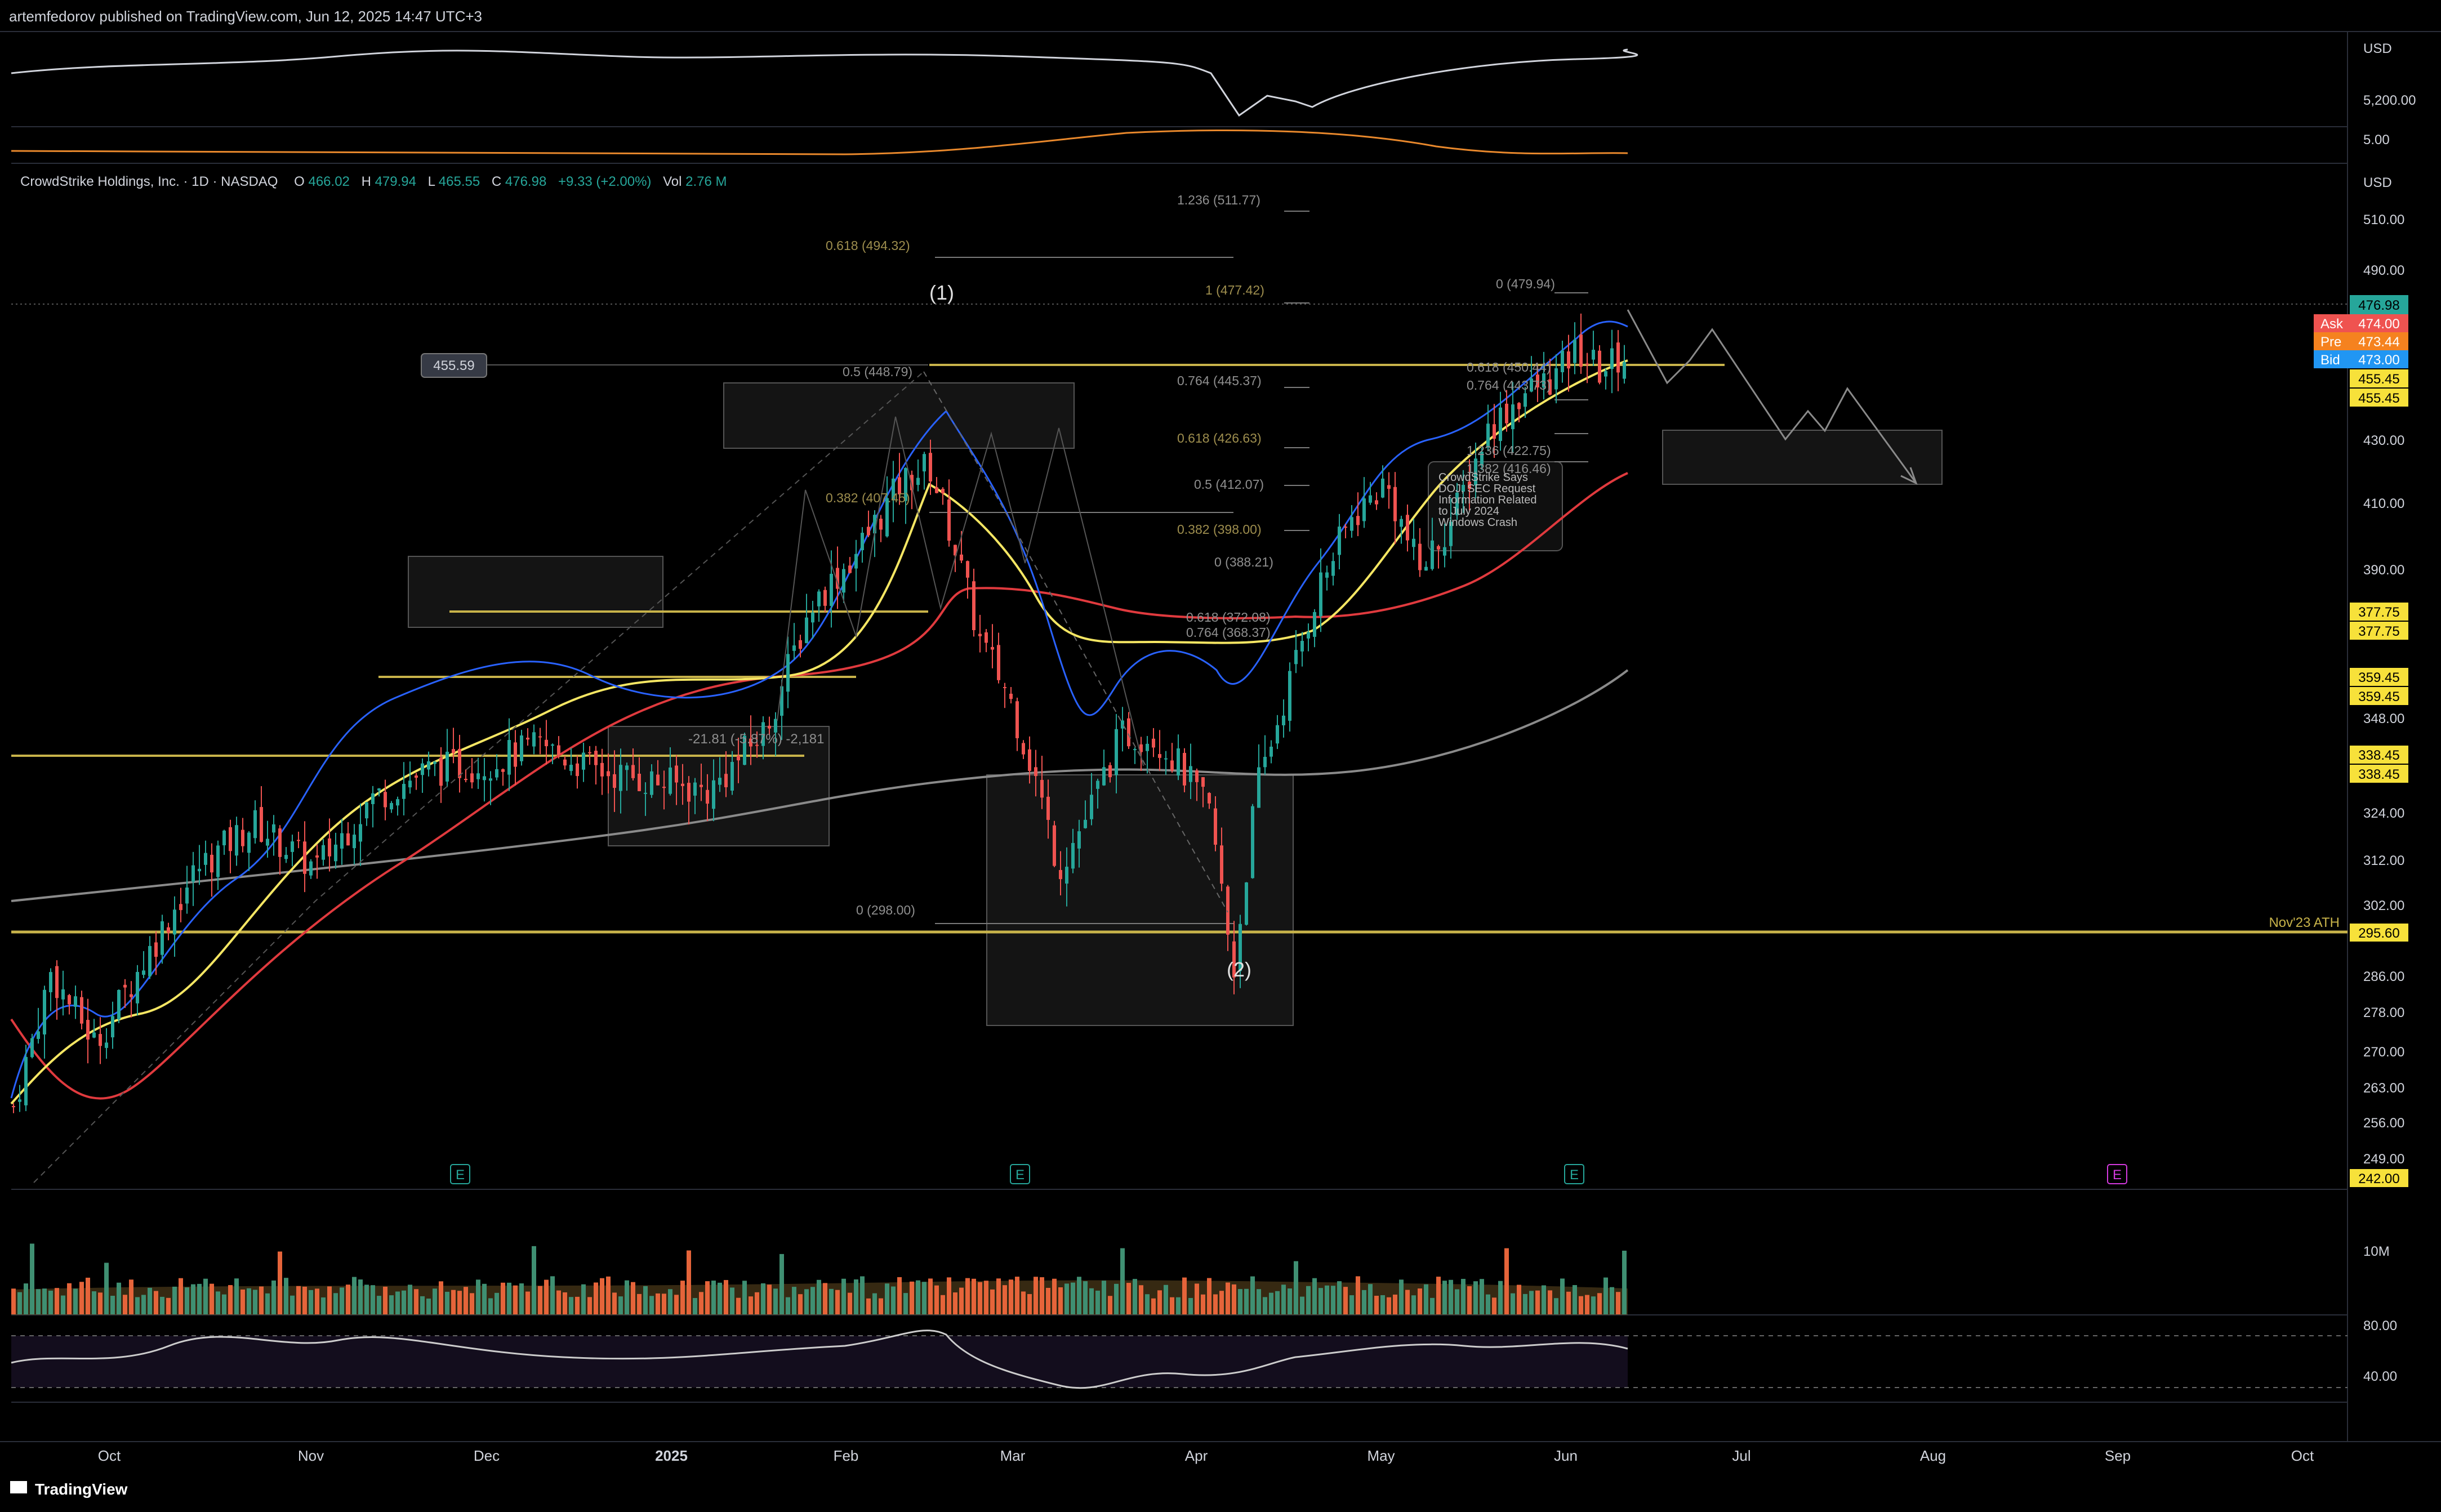 The width and height of the screenshot is (2441, 1512). Describe the element at coordinates (2378, 696) in the screenshot. I see `level-badge-text: 359.45` at that location.